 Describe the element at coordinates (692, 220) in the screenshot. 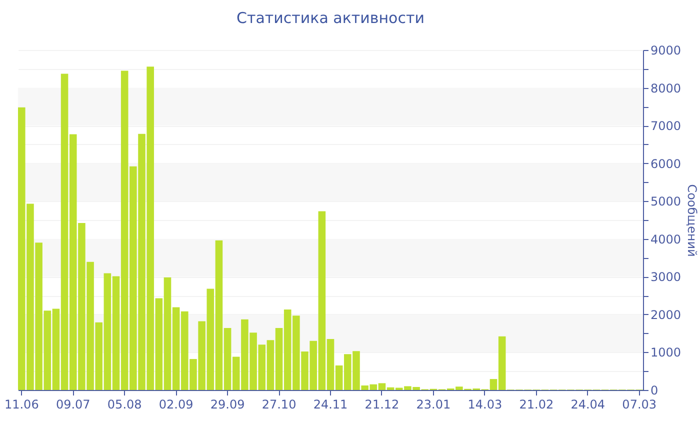

I see `y2-axis-title: Сообщений` at that location.